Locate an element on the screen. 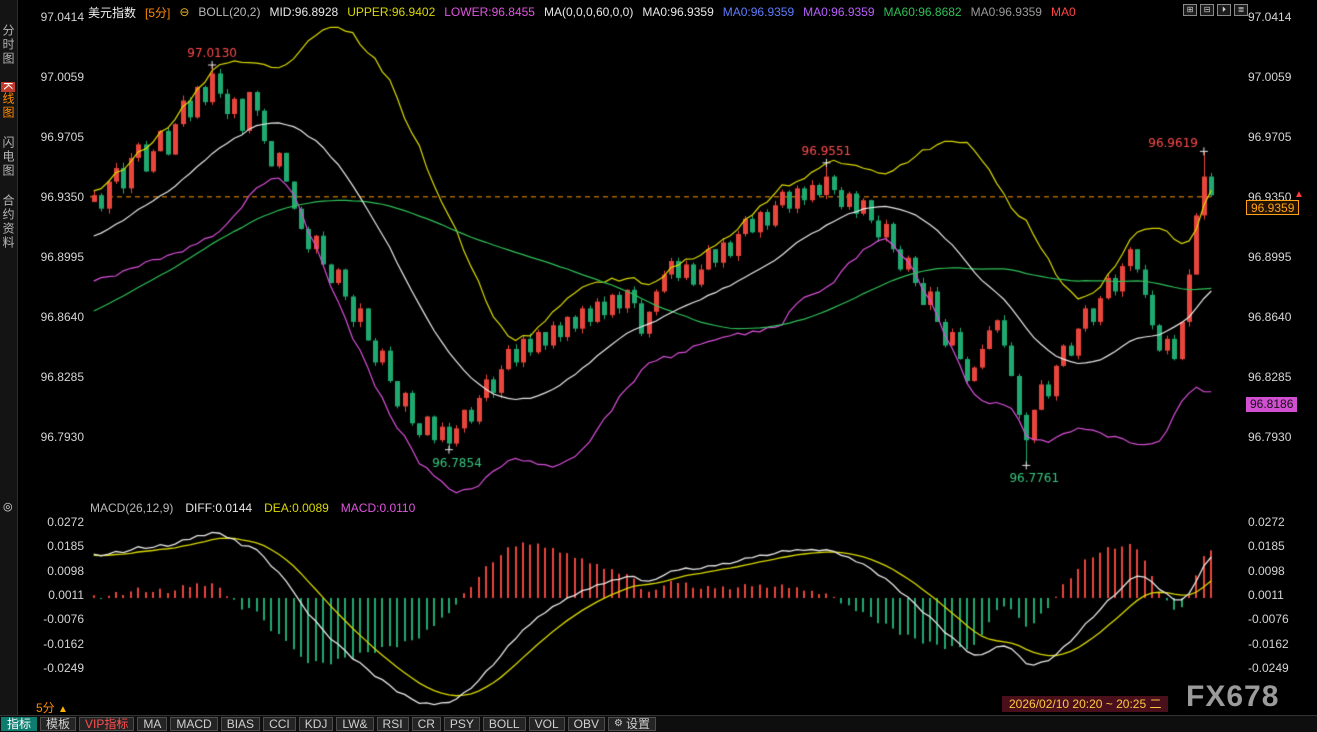 Image resolution: width=1317 pixels, height=732 pixels. lower-band-badge: 96.8186 is located at coordinates (1272, 404).